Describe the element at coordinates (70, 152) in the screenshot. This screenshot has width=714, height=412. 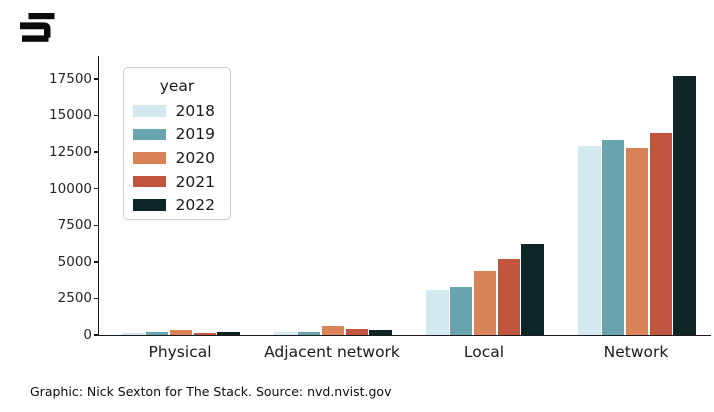
I see `y-tick-label-12500: 12500` at that location.